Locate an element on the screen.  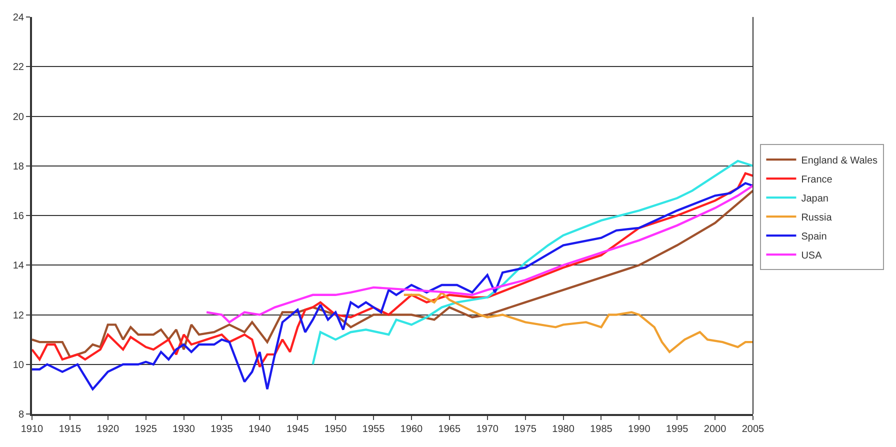
line-series is located at coordinates (577, 322).